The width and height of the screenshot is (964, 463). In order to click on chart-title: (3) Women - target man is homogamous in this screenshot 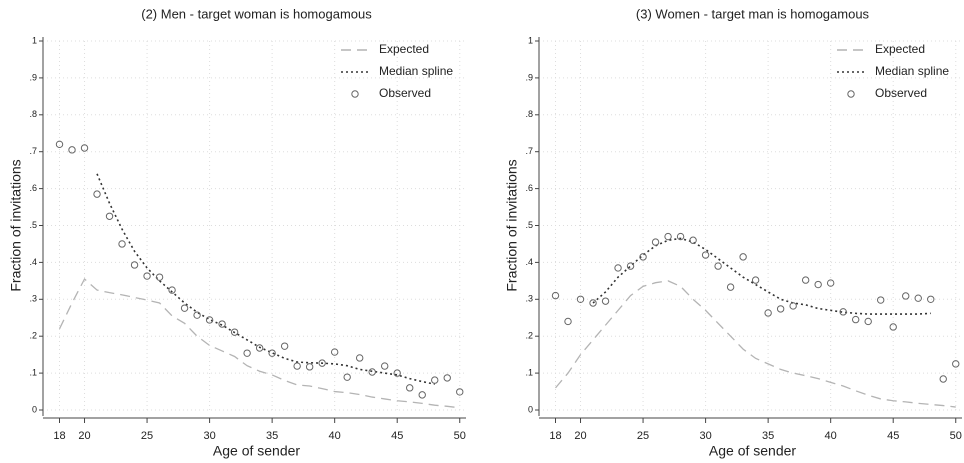, I will do `click(753, 13)`.